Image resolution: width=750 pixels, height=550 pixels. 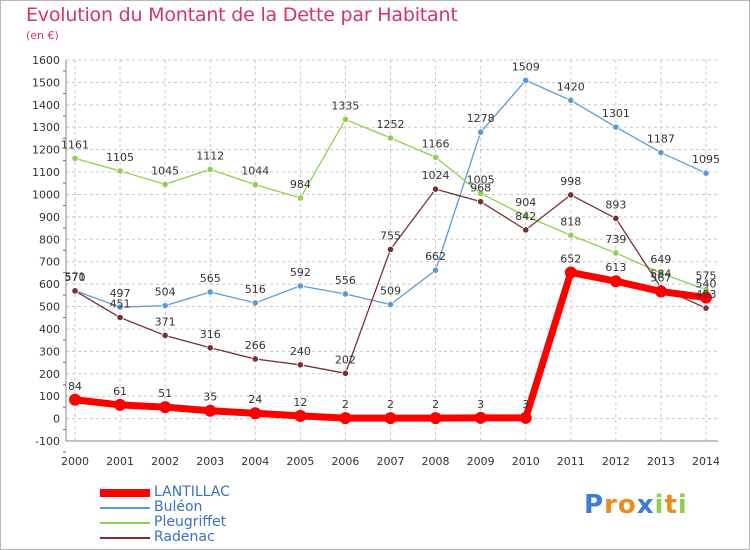 I want to click on data-label: 51, so click(x=165, y=393).